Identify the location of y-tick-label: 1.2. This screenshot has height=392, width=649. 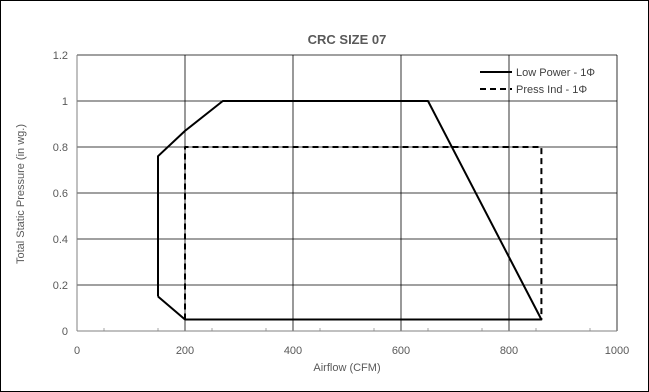
(60, 56).